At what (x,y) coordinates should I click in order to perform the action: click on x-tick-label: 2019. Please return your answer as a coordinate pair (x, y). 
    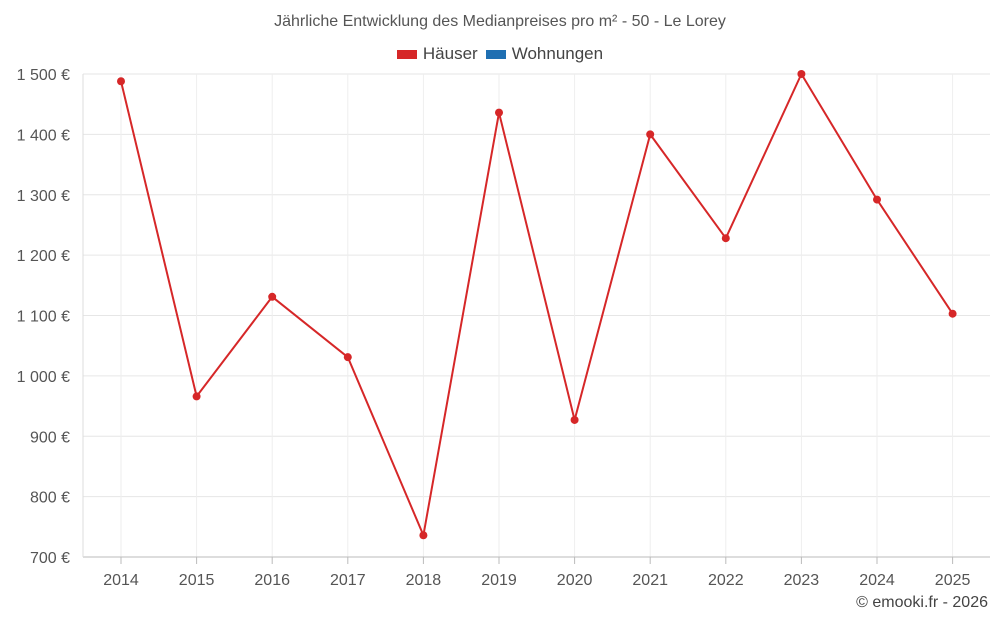
    Looking at the image, I should click on (499, 580).